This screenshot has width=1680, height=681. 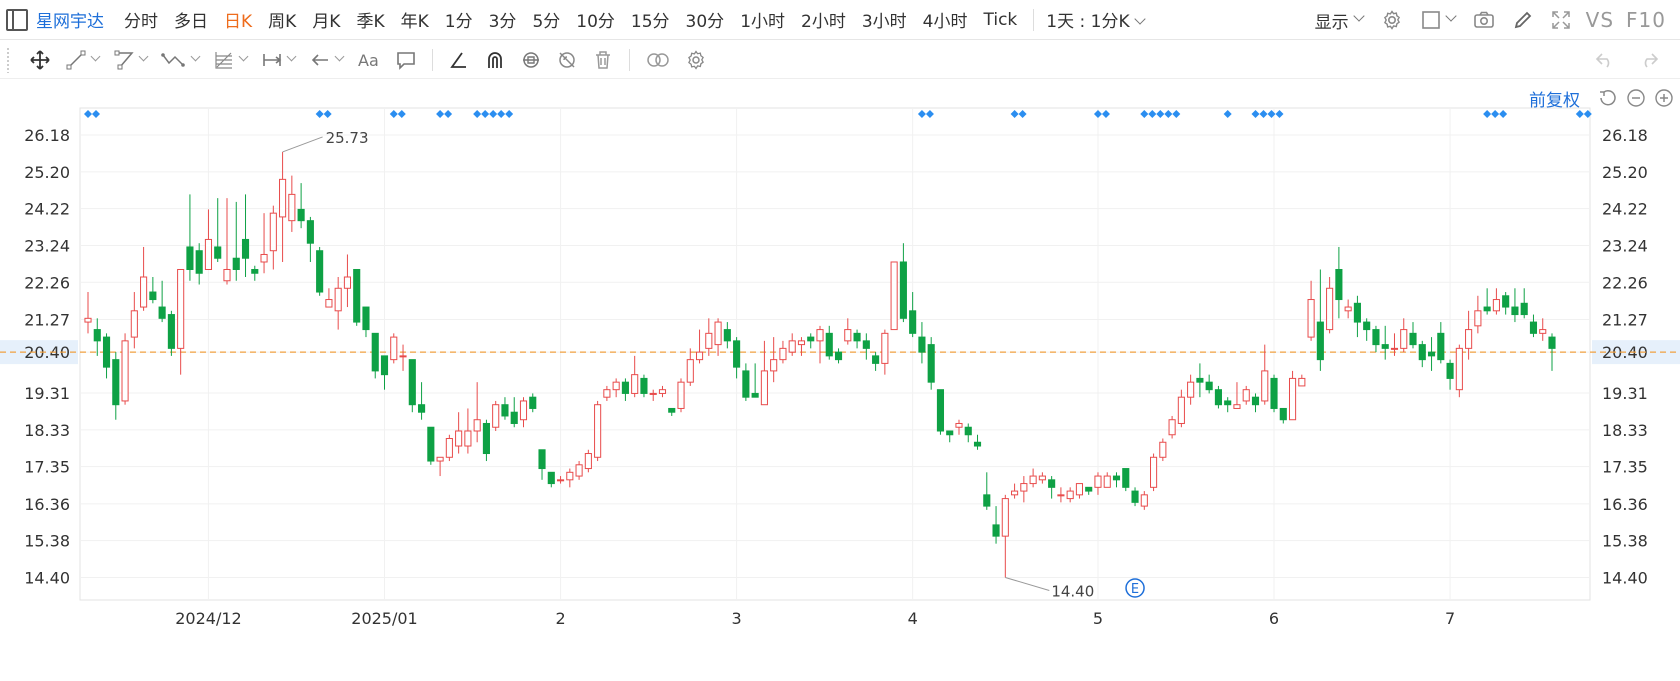 I want to click on period-tab: 3分, so click(x=502, y=22).